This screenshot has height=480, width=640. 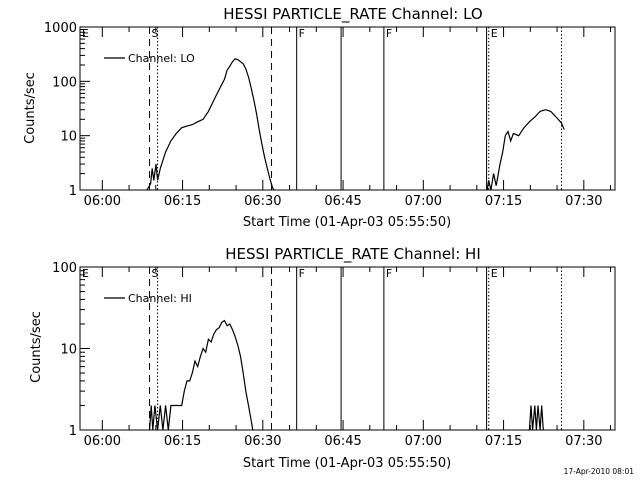 I want to click on legend: Channel: HI, so click(x=148, y=298).